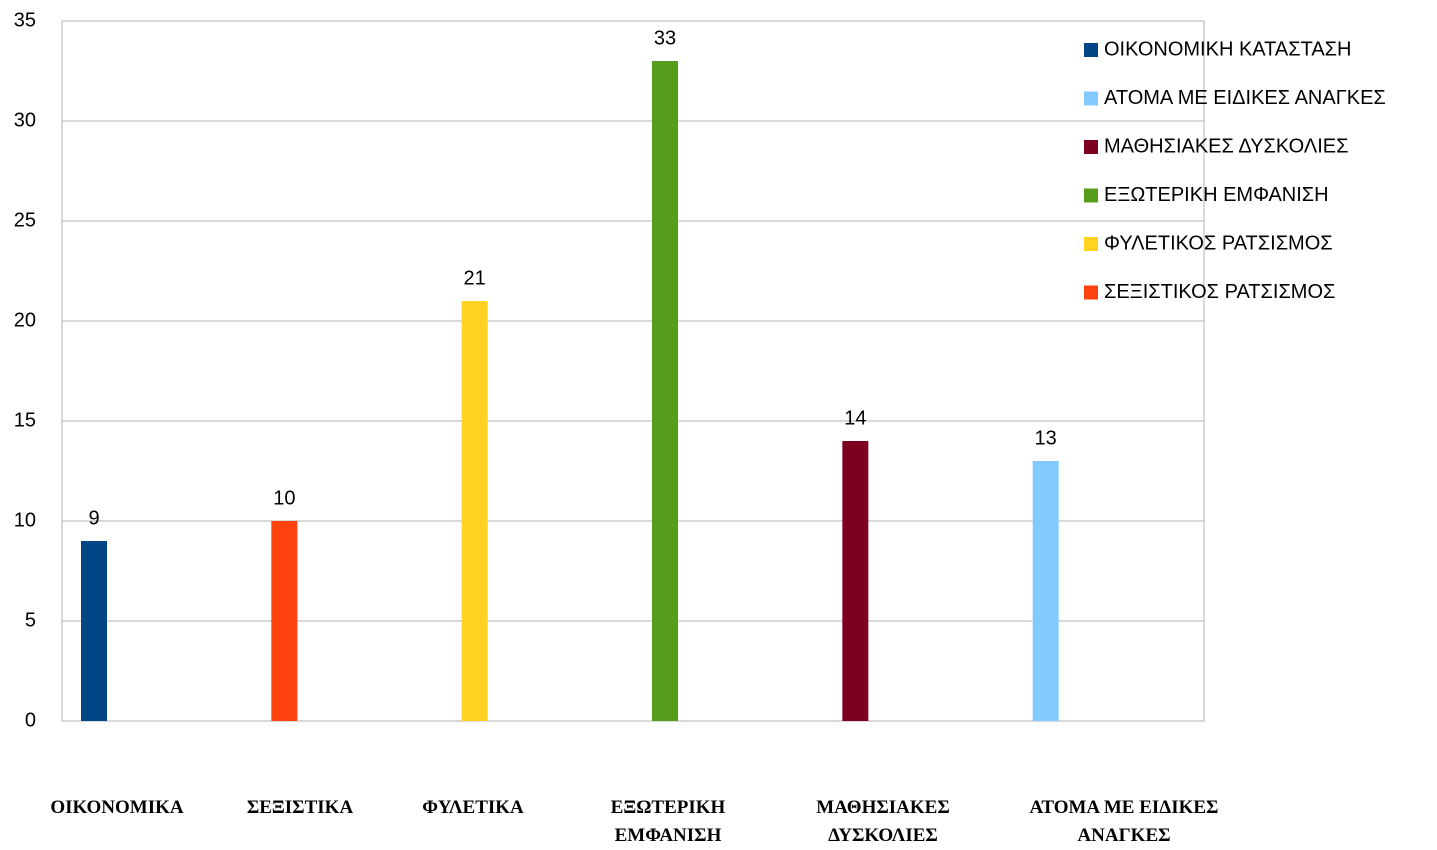 This screenshot has height=850, width=1437. What do you see at coordinates (25, 320) in the screenshot?
I see `y-tick-label: 20` at bounding box center [25, 320].